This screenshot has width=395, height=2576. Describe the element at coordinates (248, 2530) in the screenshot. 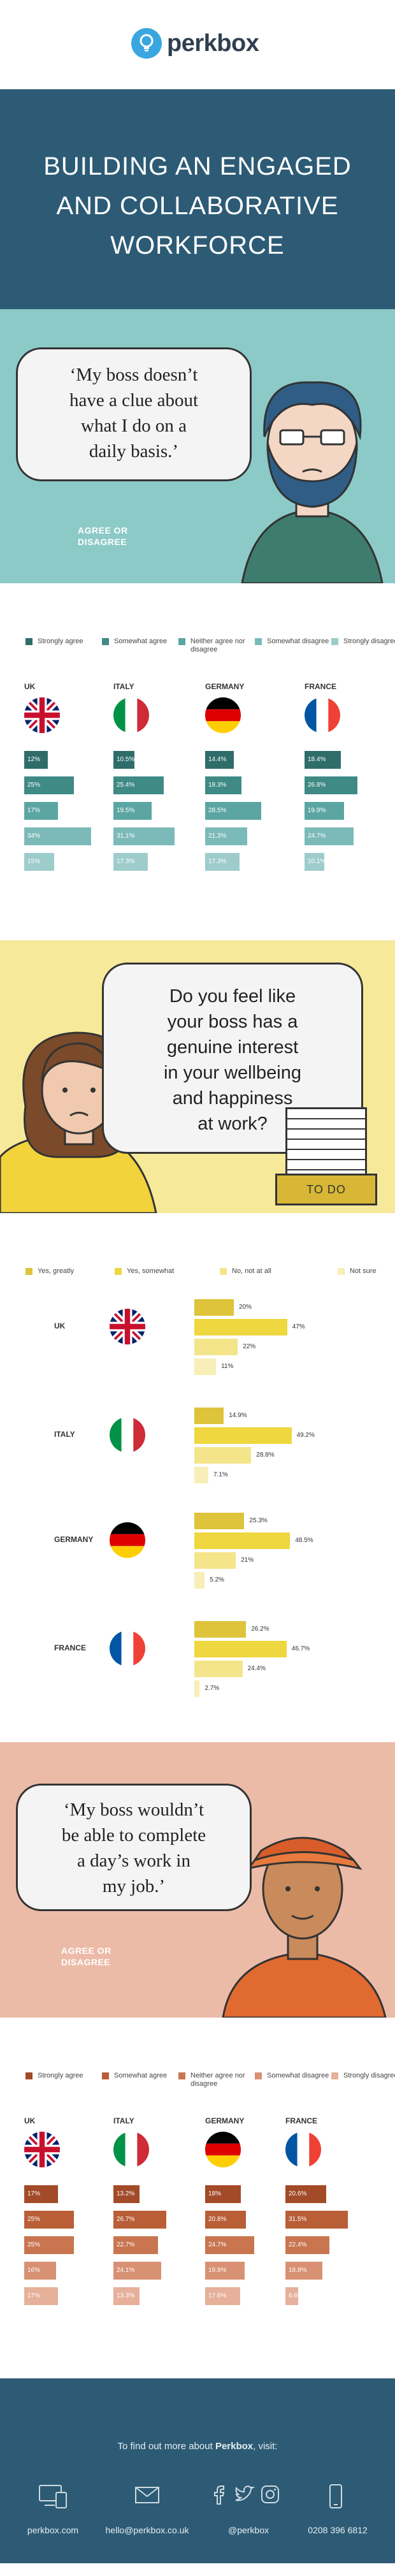

I see `social-handle-link: @perkbox` at that location.